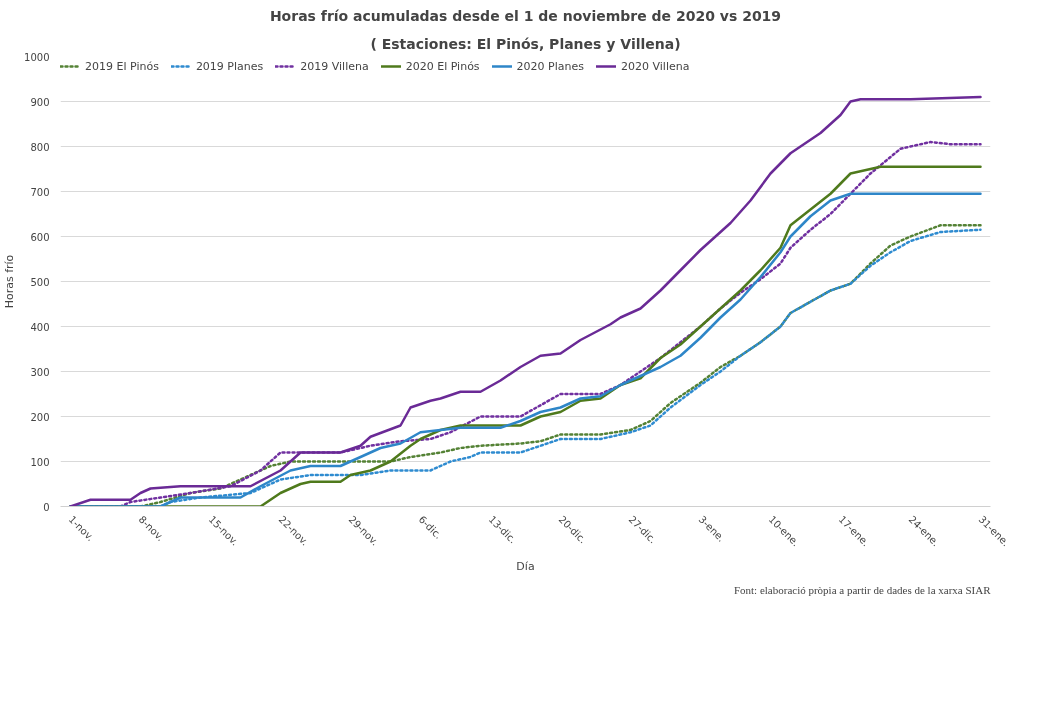  What do you see at coordinates (550, 66) in the screenshot?
I see `legend-label: 2020 Planes` at bounding box center [550, 66].